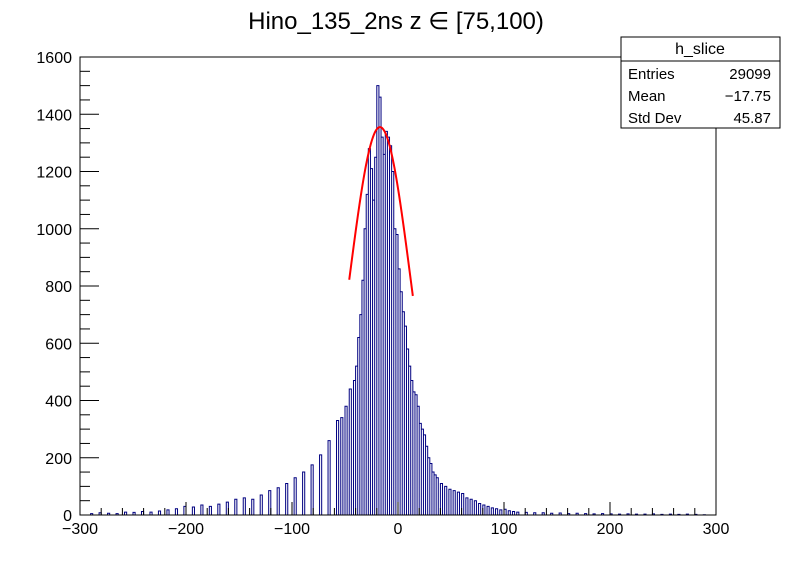  What do you see at coordinates (67, 516) in the screenshot?
I see `y-tick-label: 0` at bounding box center [67, 516].